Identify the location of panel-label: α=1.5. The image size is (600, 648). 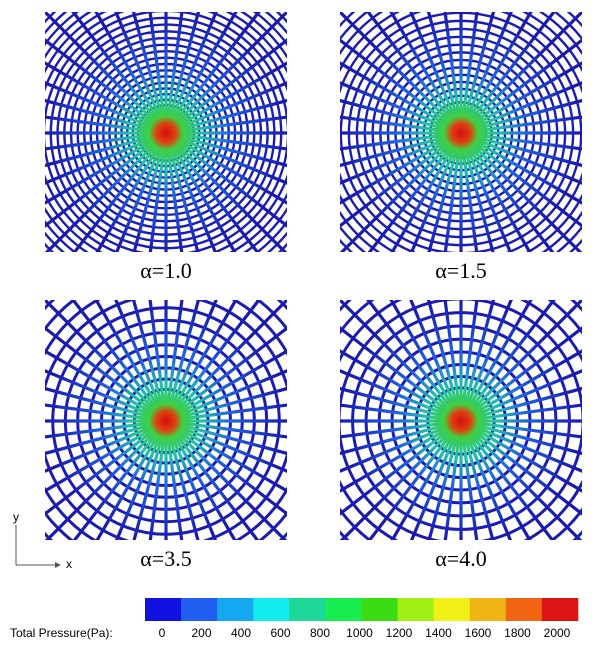
(460, 270).